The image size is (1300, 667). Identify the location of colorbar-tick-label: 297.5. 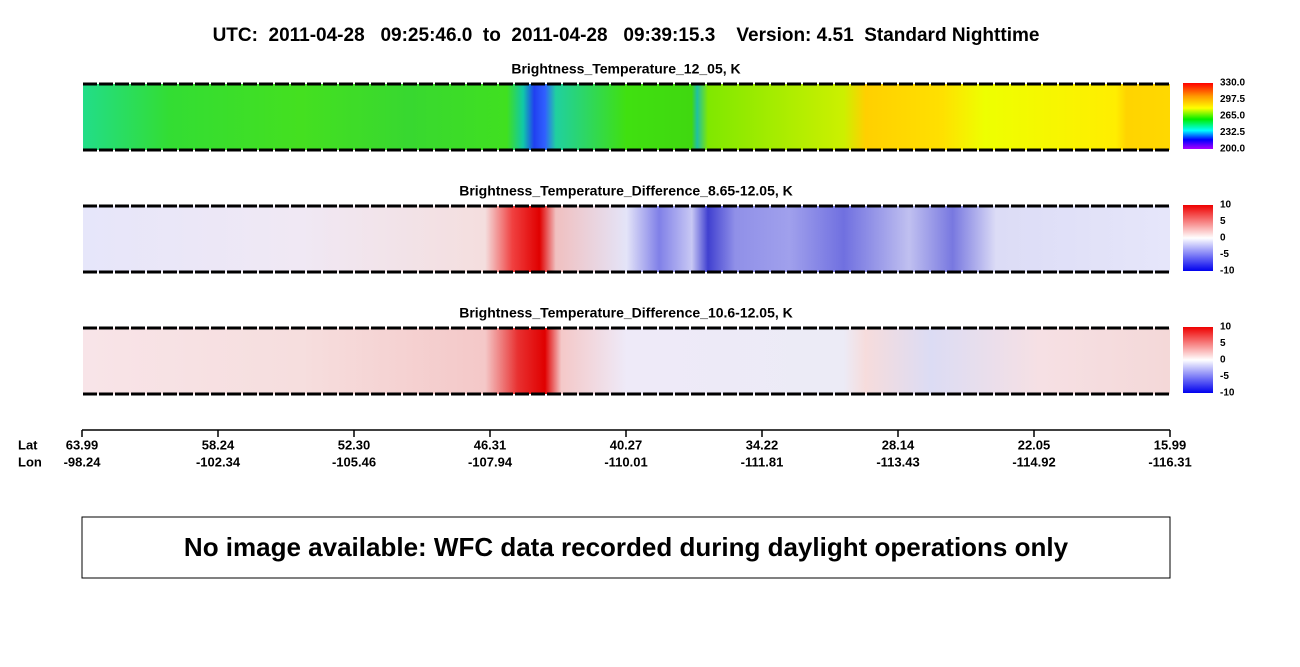
(1232, 99).